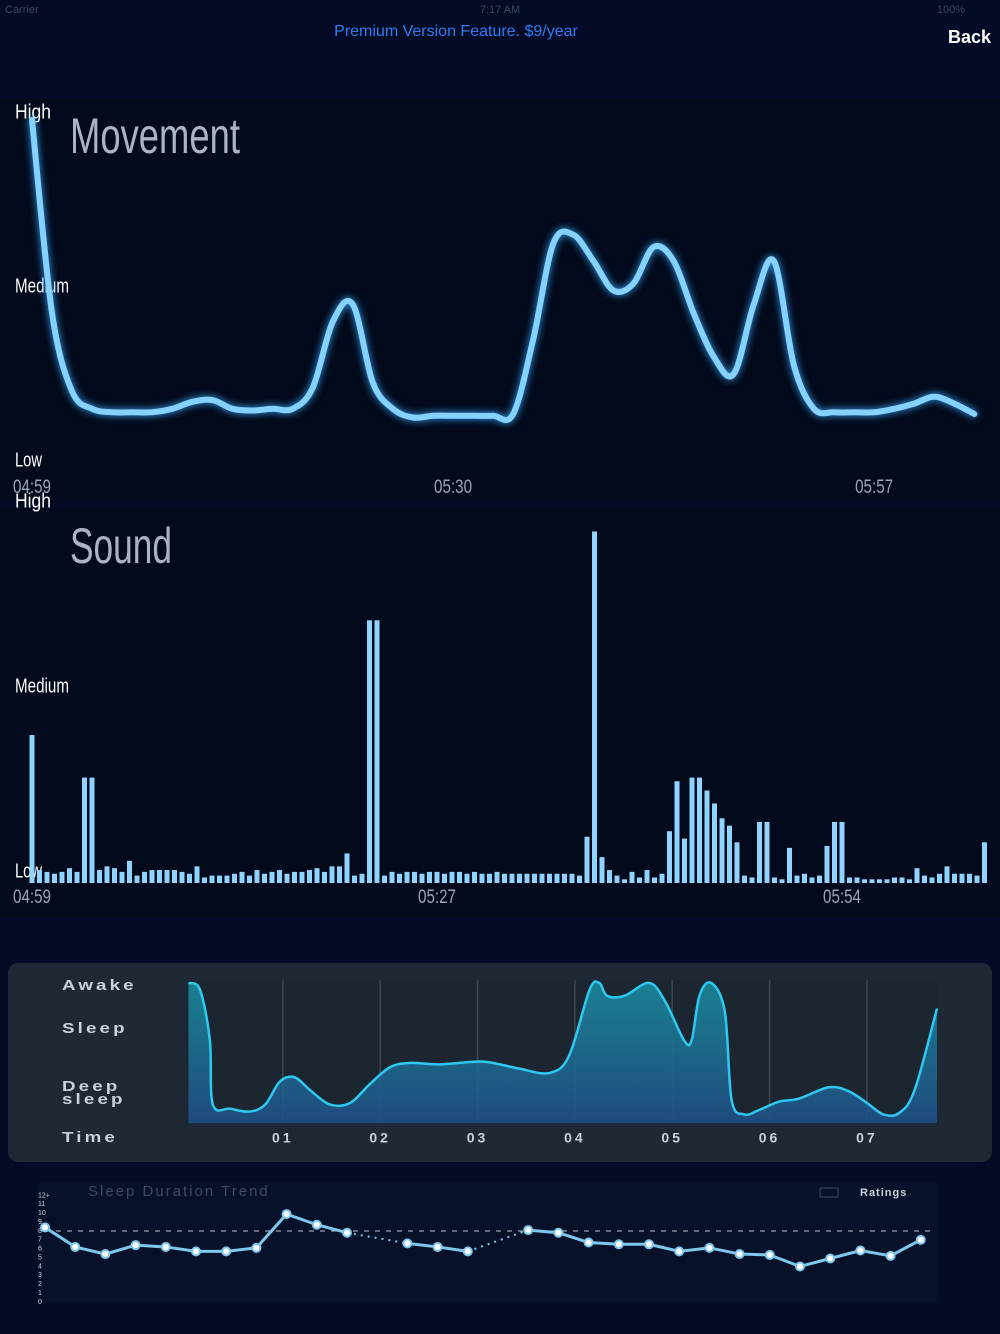 This screenshot has height=1334, width=1000. Describe the element at coordinates (770, 1138) in the screenshot. I see `x-tick-label: 06` at that location.